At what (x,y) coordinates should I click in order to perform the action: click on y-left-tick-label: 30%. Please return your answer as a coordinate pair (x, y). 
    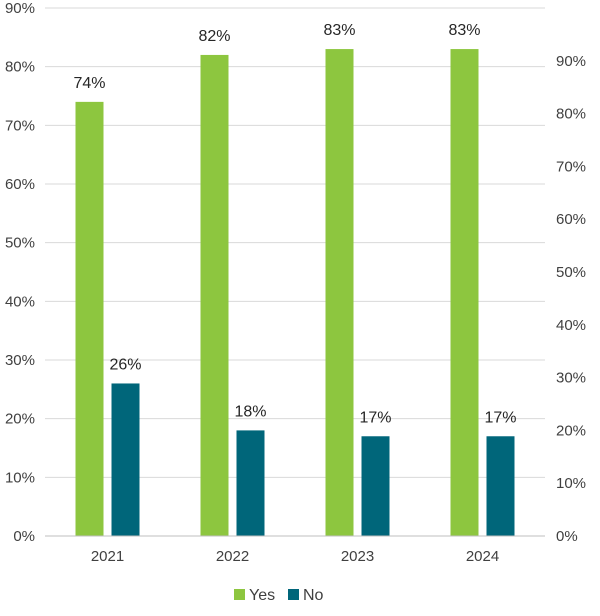
    Looking at the image, I should click on (20, 360).